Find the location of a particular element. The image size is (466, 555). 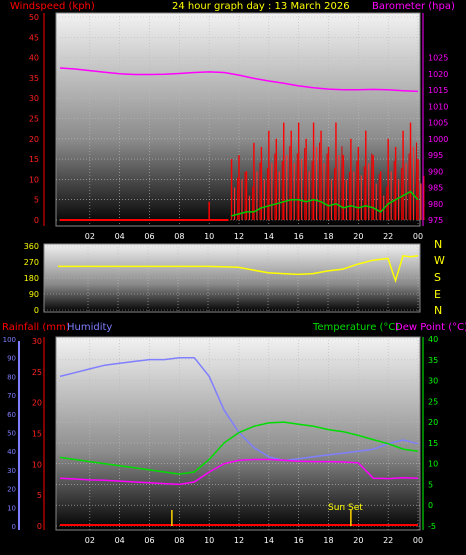

temp-x-tick: 08 is located at coordinates (179, 540).